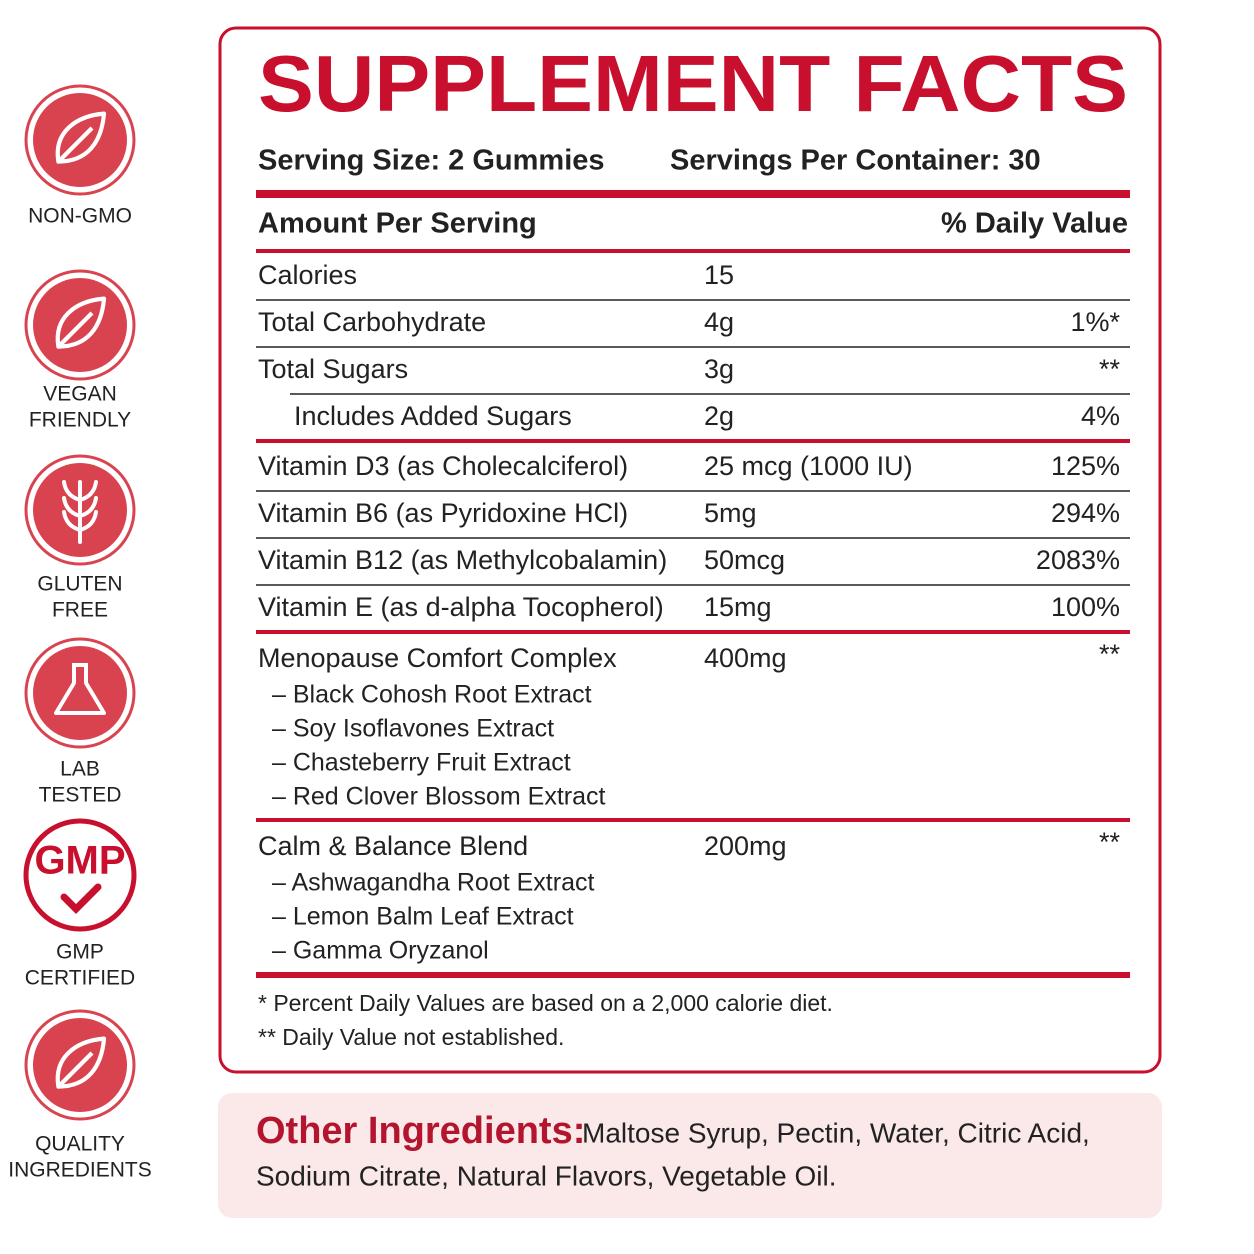  What do you see at coordinates (690, 1155) in the screenshot?
I see `ingredients-box` at bounding box center [690, 1155].